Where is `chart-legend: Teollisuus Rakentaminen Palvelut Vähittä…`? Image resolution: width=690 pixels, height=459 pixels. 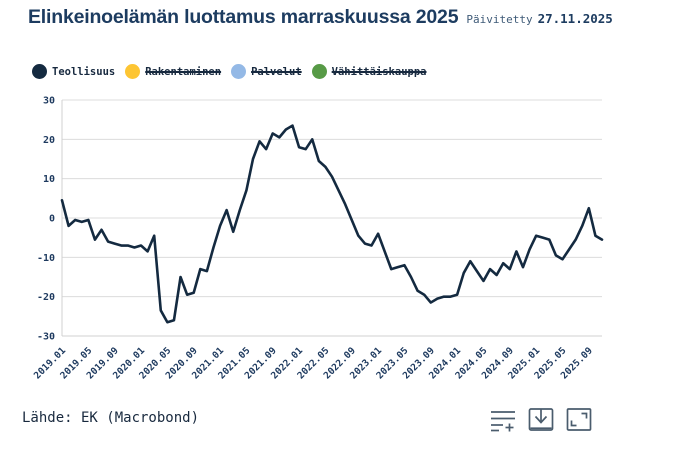 chart-legend: Teollisuus Rakentaminen Palvelut Vähittä… is located at coordinates (229, 71).